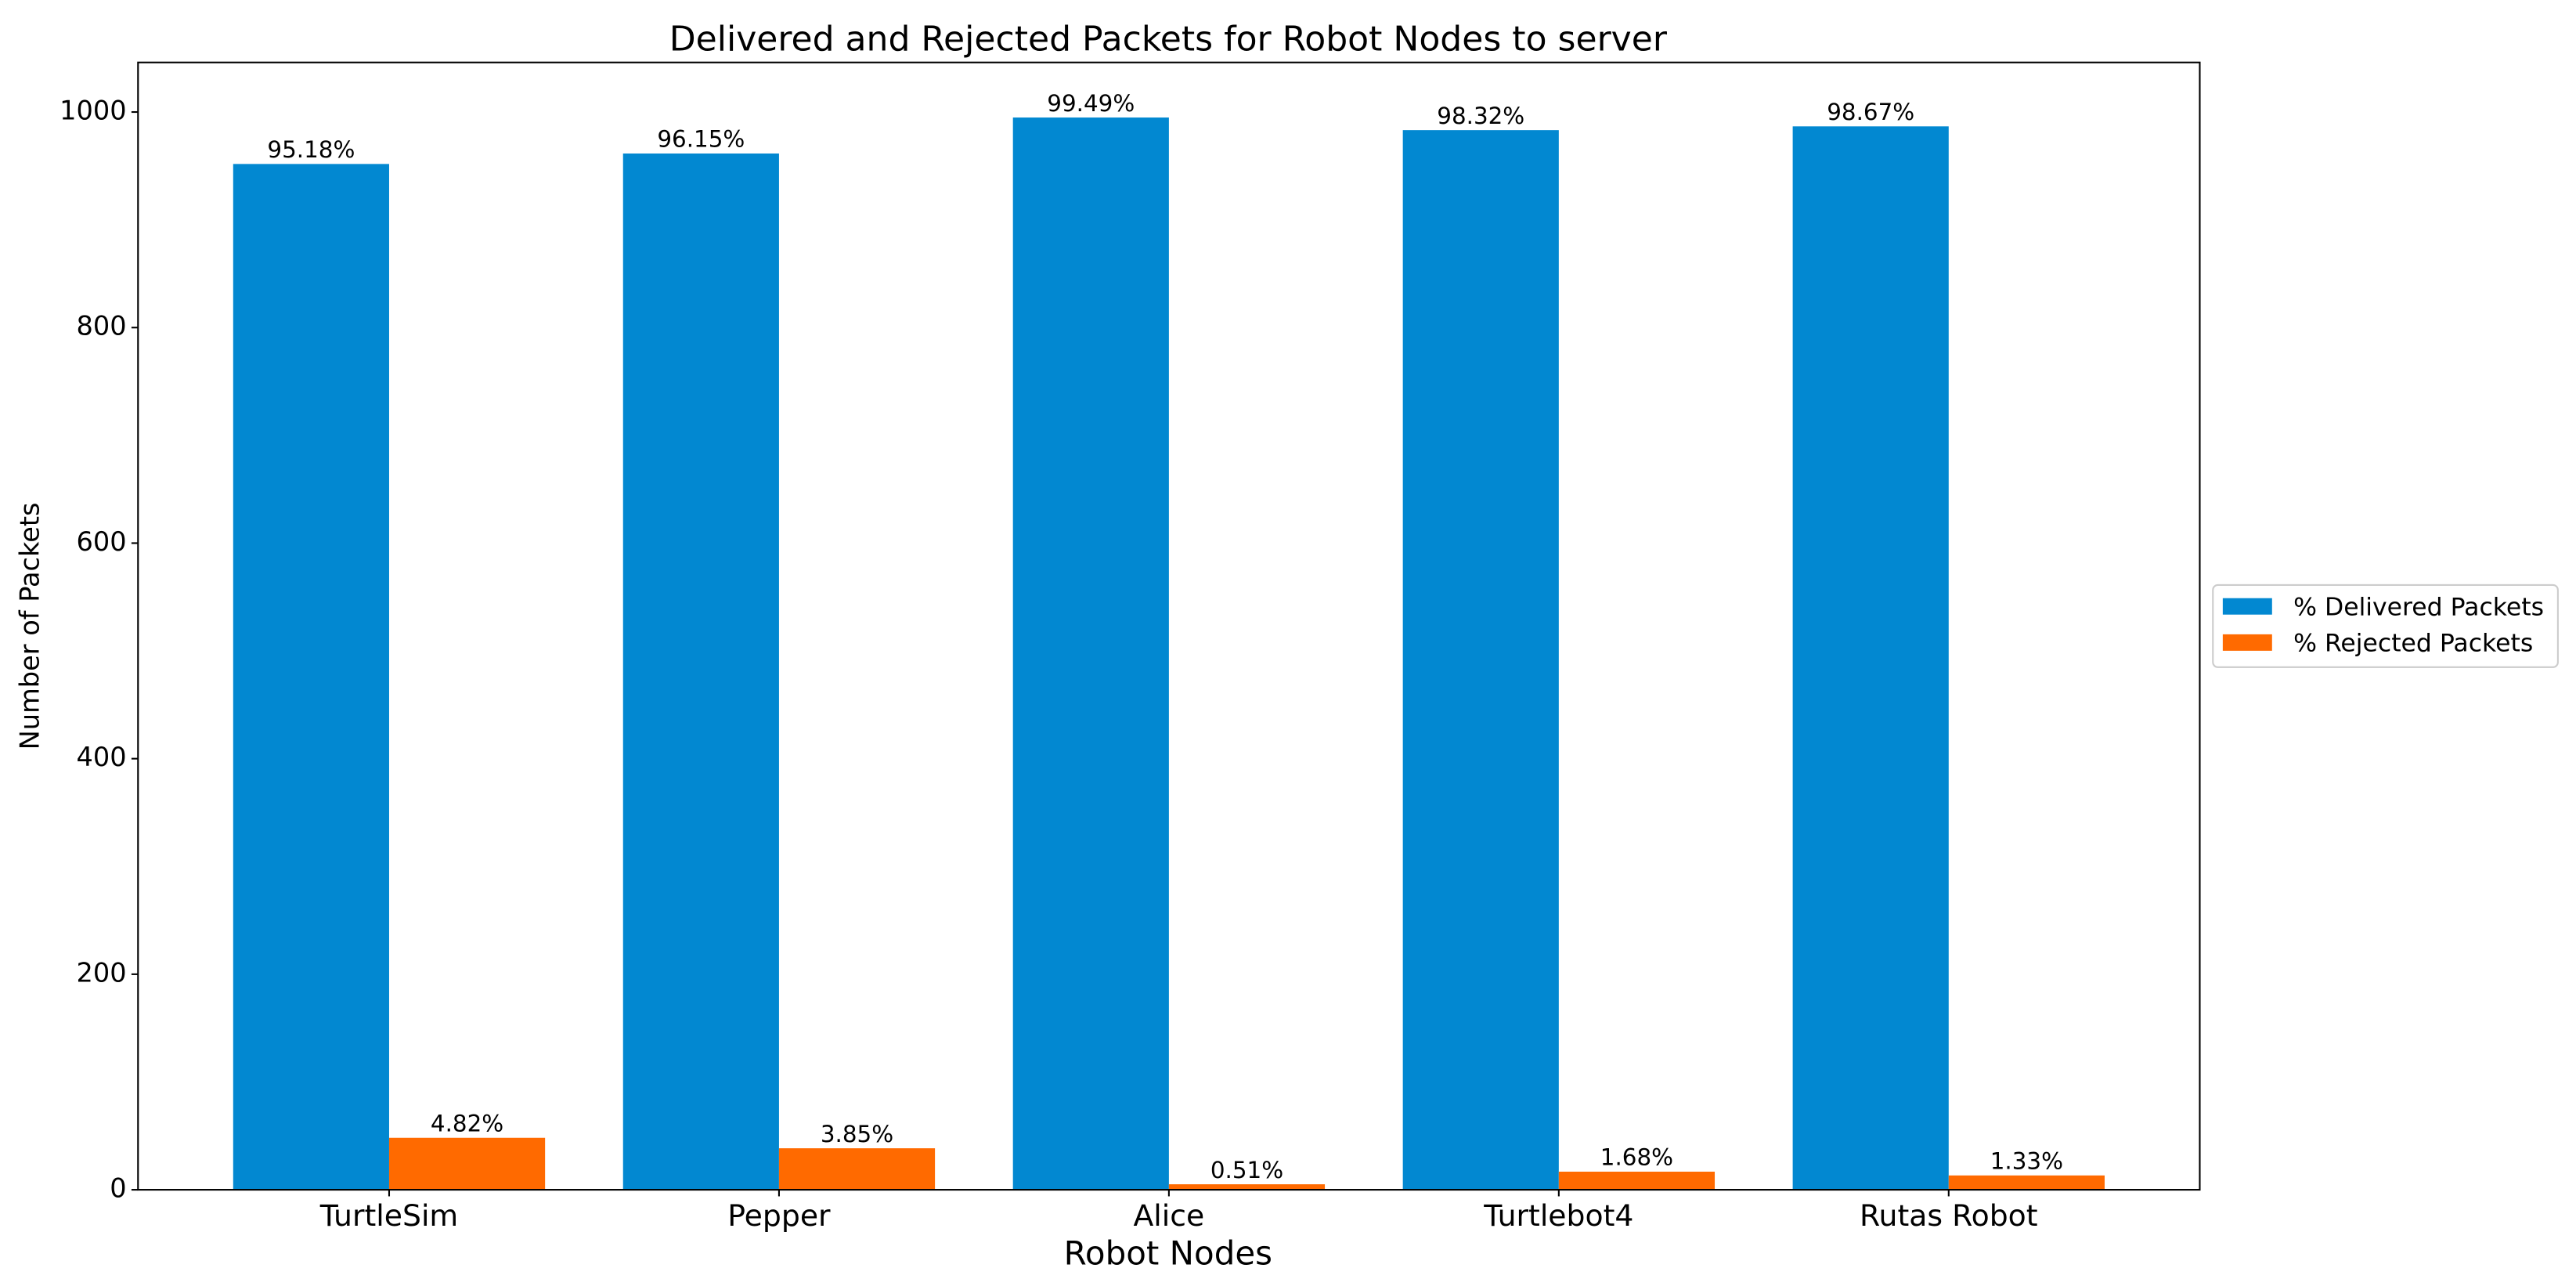 This screenshot has height=1279, width=2576. Describe the element at coordinates (1558, 1216) in the screenshot. I see `x-tick-label: Turtlebot4` at that location.